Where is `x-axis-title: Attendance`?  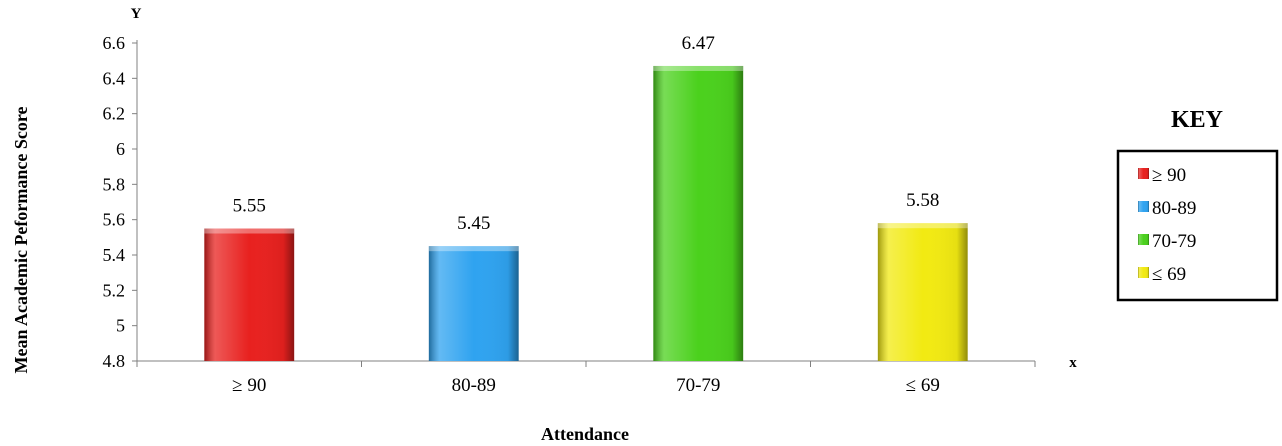 x-axis-title: Attendance is located at coordinates (585, 434).